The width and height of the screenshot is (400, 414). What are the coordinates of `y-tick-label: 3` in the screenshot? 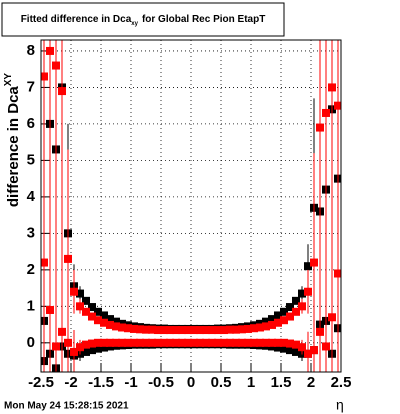 It's located at (31, 232).